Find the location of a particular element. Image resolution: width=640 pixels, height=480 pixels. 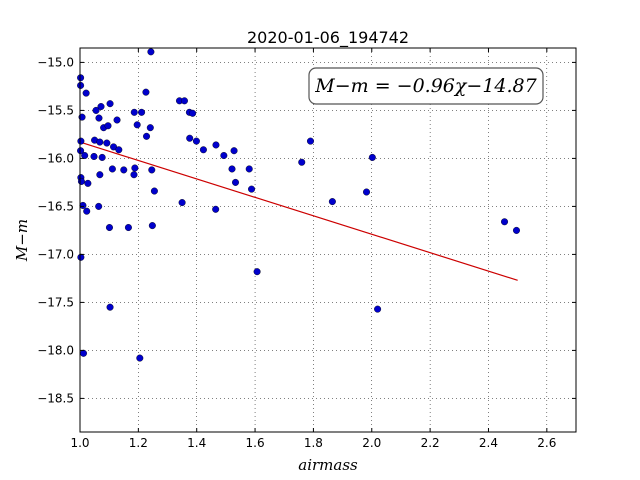

y-tick-label: −17.0 is located at coordinates (55, 254).